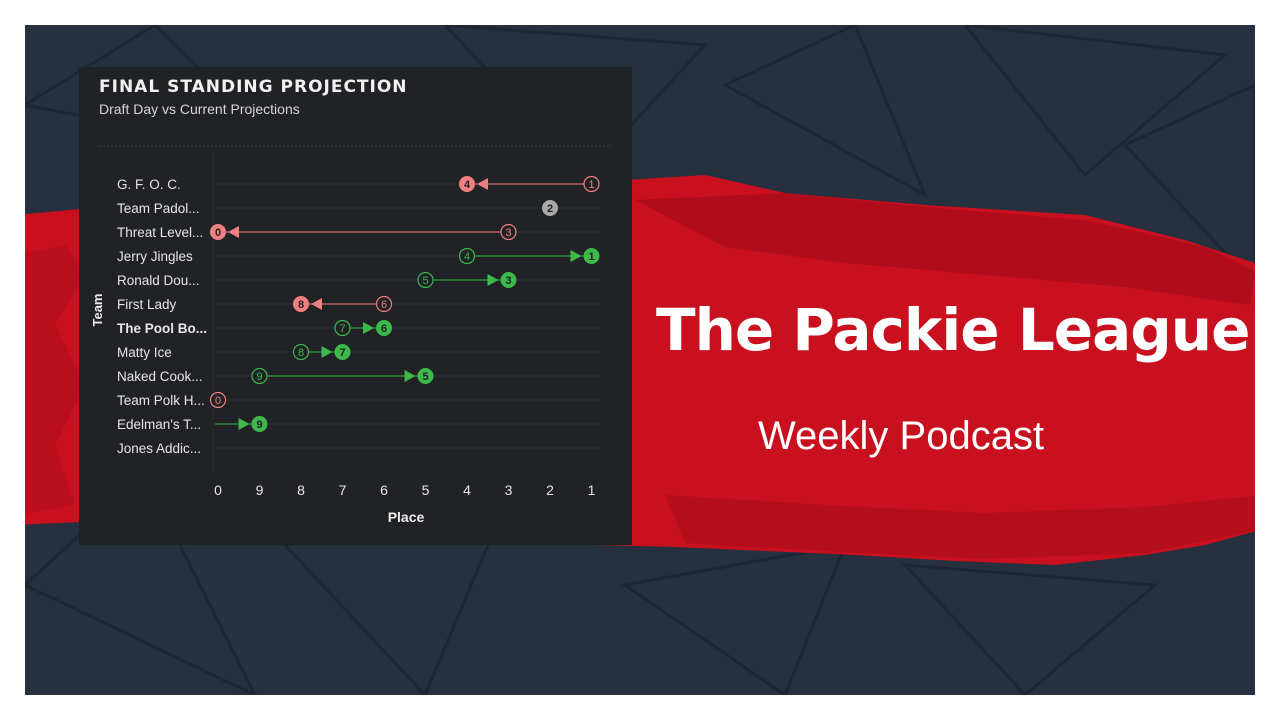 This screenshot has height=720, width=1280. What do you see at coordinates (97, 310) in the screenshot?
I see `y-axis-label: Team` at bounding box center [97, 310].